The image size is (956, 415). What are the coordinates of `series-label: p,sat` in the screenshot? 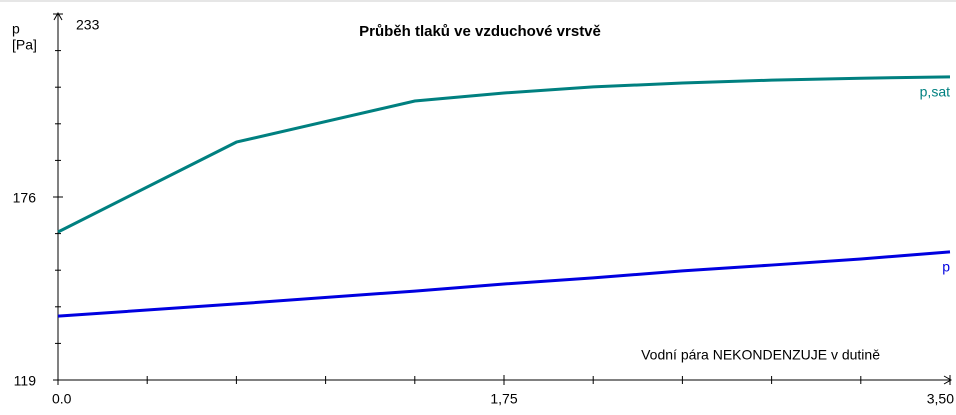 It's located at (935, 92).